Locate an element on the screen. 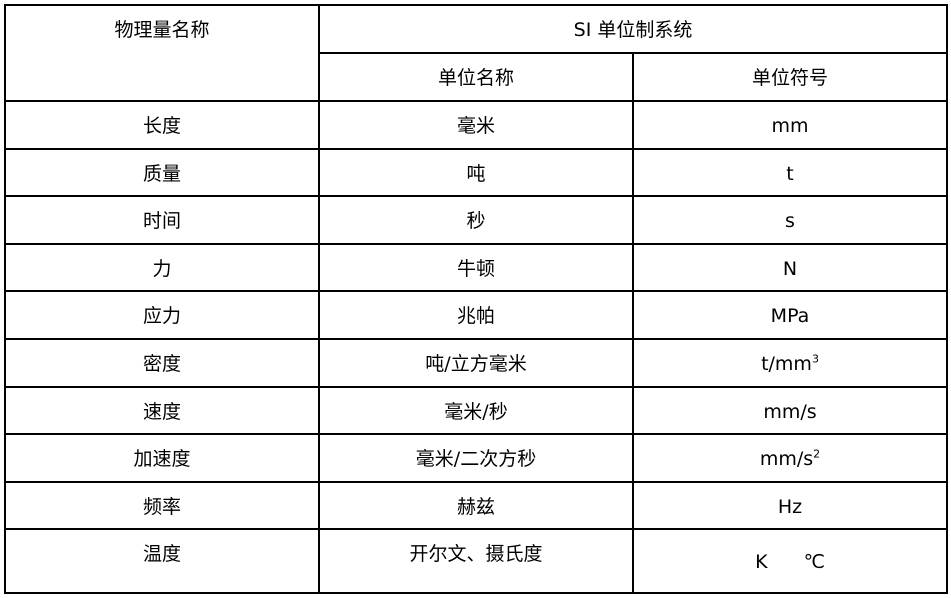  table-row: 质量吨 t is located at coordinates (476, 172).